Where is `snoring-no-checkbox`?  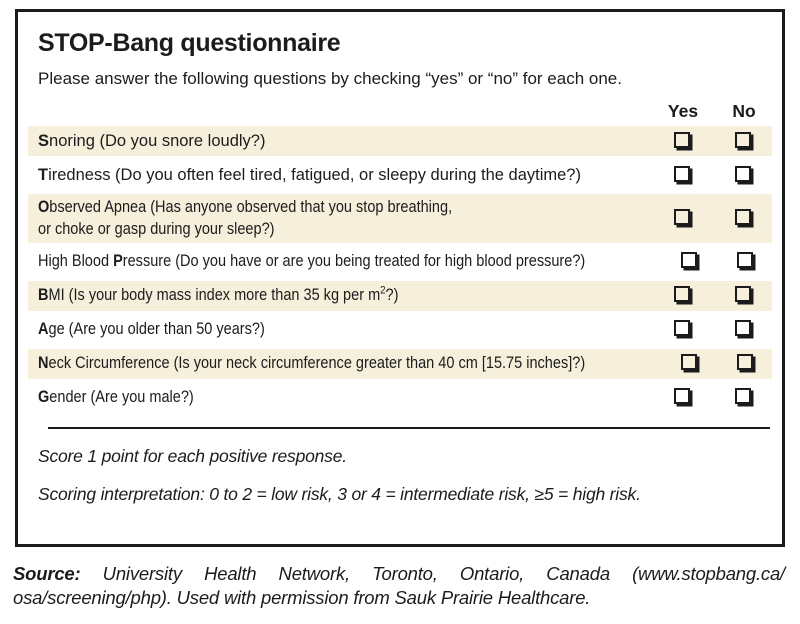 snoring-no-checkbox is located at coordinates (742, 139).